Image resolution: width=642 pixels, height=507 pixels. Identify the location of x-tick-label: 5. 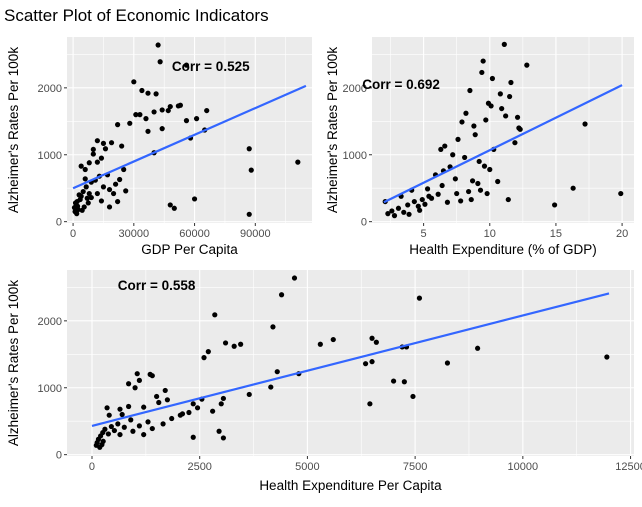
(424, 234).